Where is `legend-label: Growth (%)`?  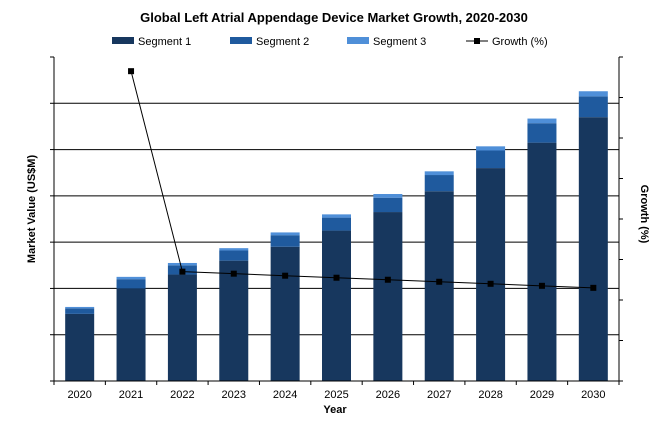
legend-label: Growth (%) is located at coordinates (520, 42).